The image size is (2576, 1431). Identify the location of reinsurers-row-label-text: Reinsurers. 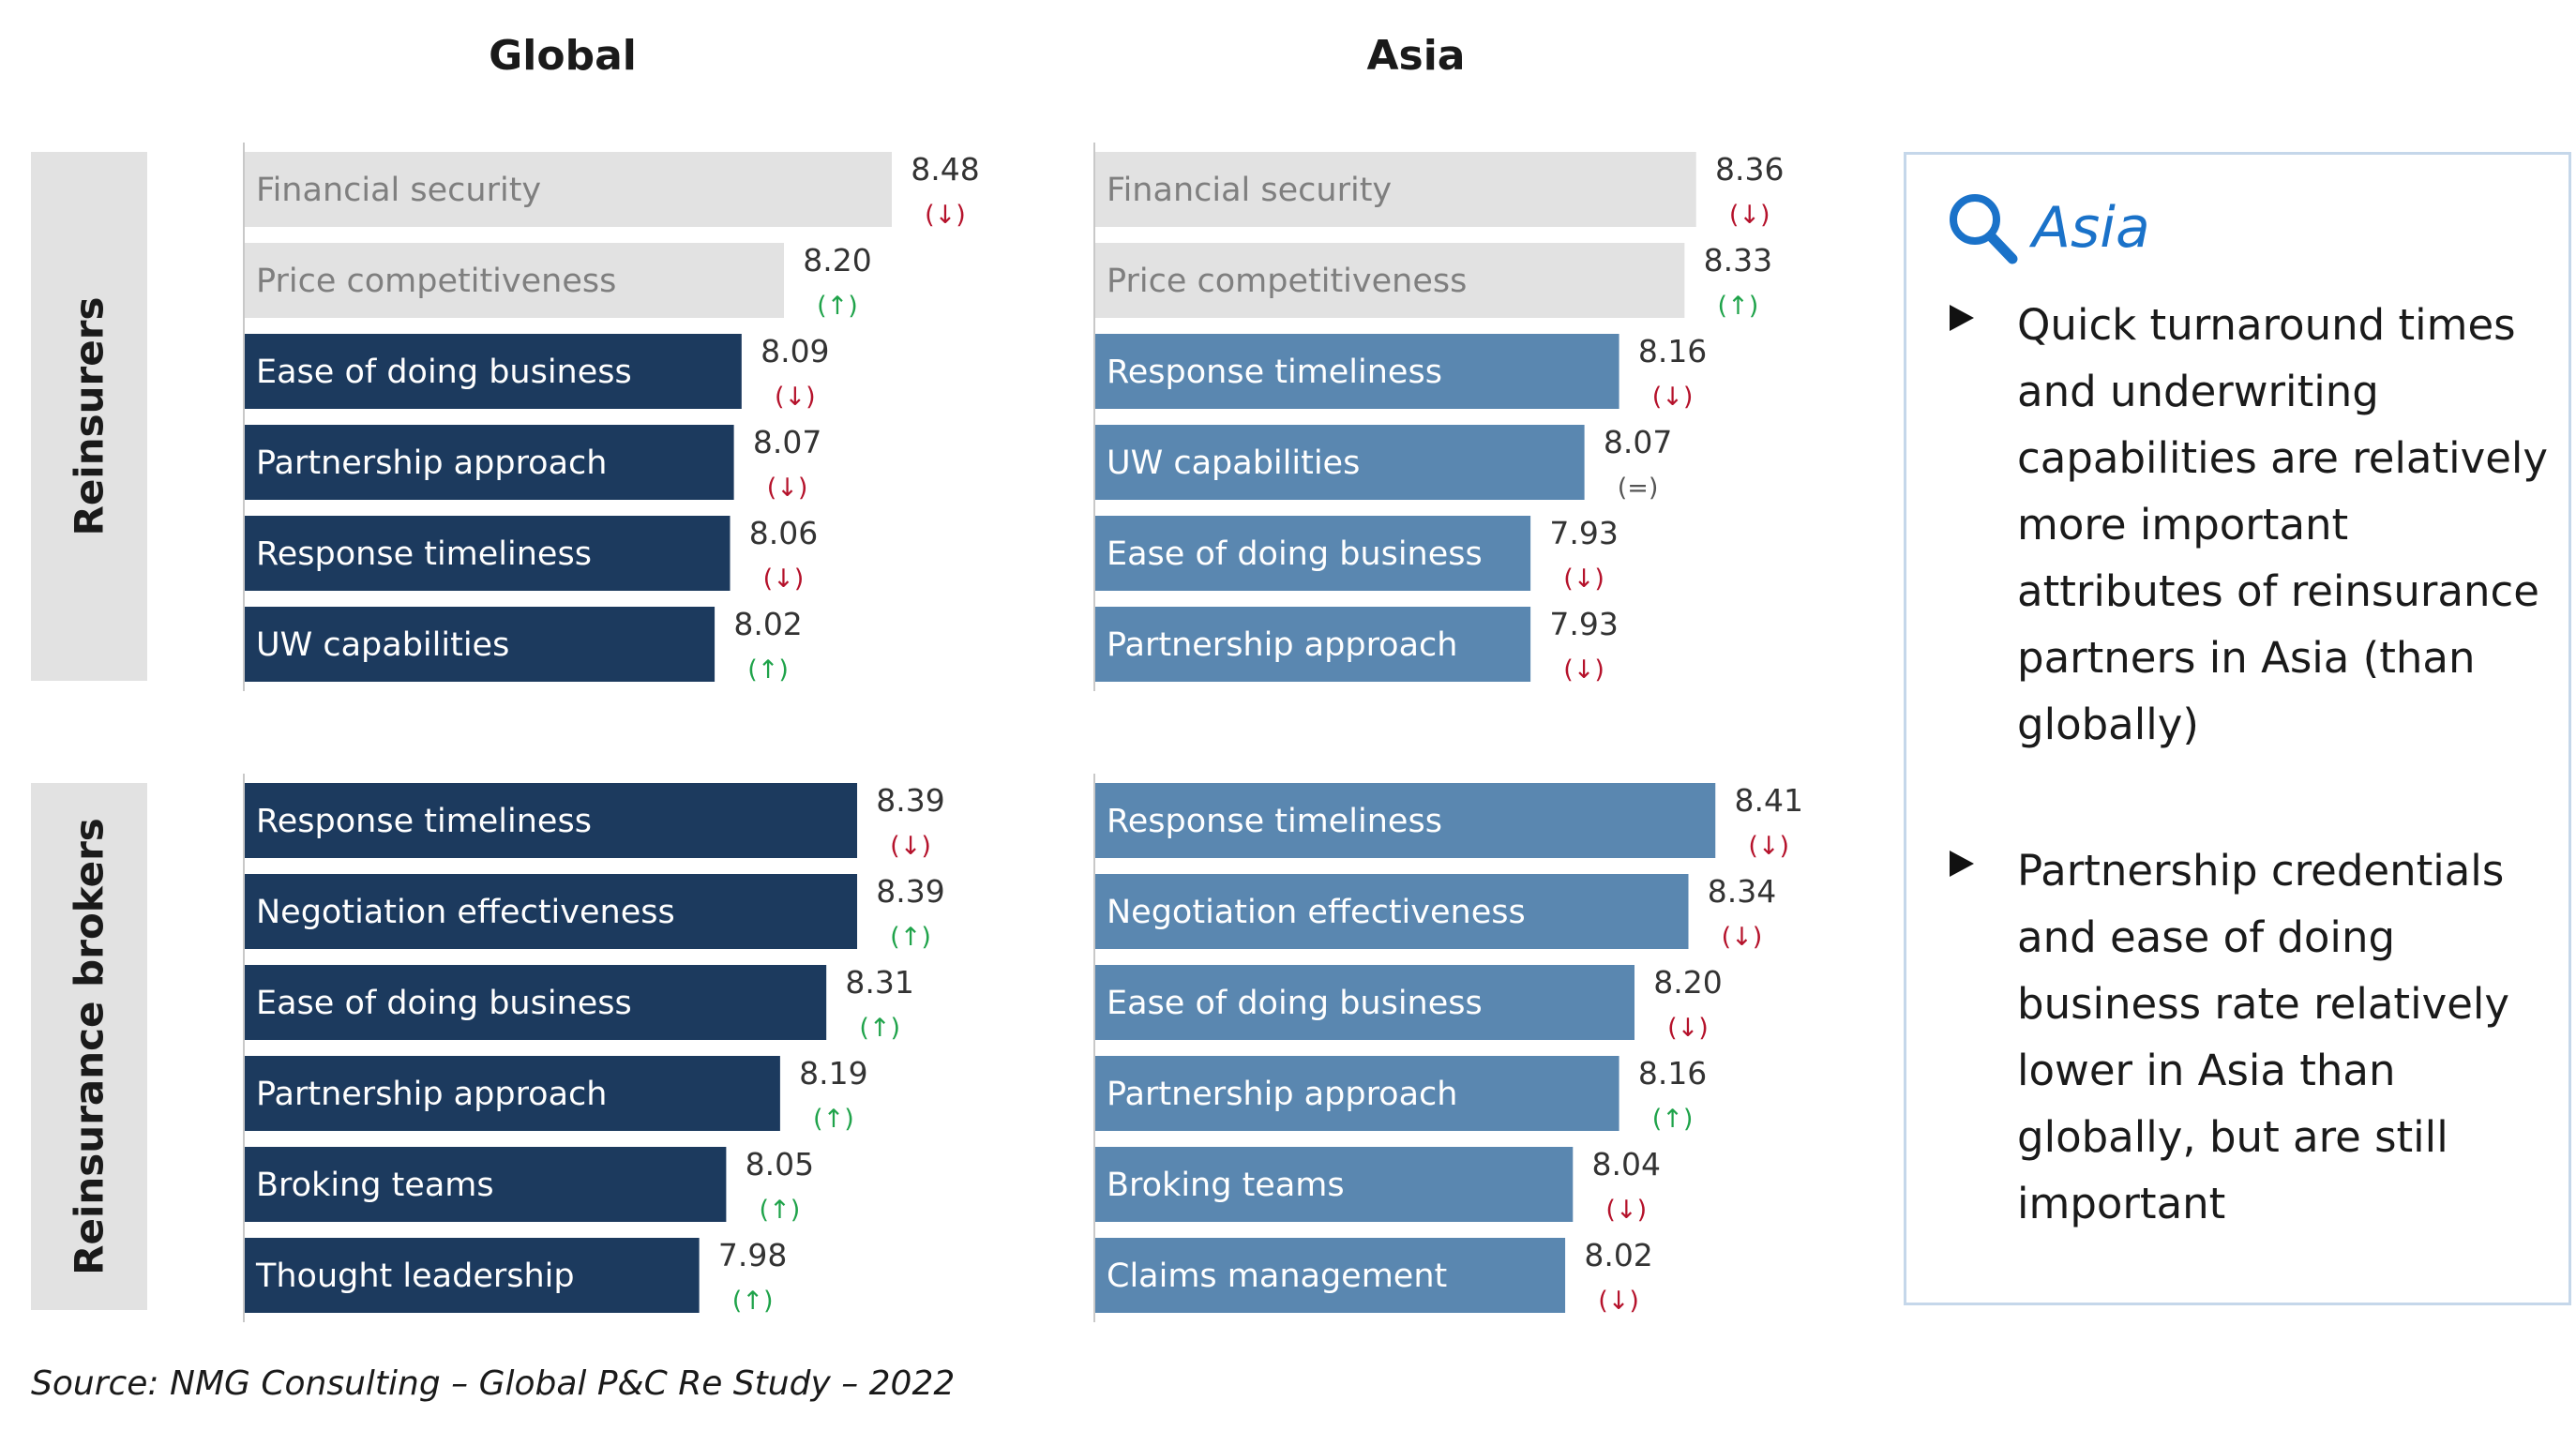
(89, 416).